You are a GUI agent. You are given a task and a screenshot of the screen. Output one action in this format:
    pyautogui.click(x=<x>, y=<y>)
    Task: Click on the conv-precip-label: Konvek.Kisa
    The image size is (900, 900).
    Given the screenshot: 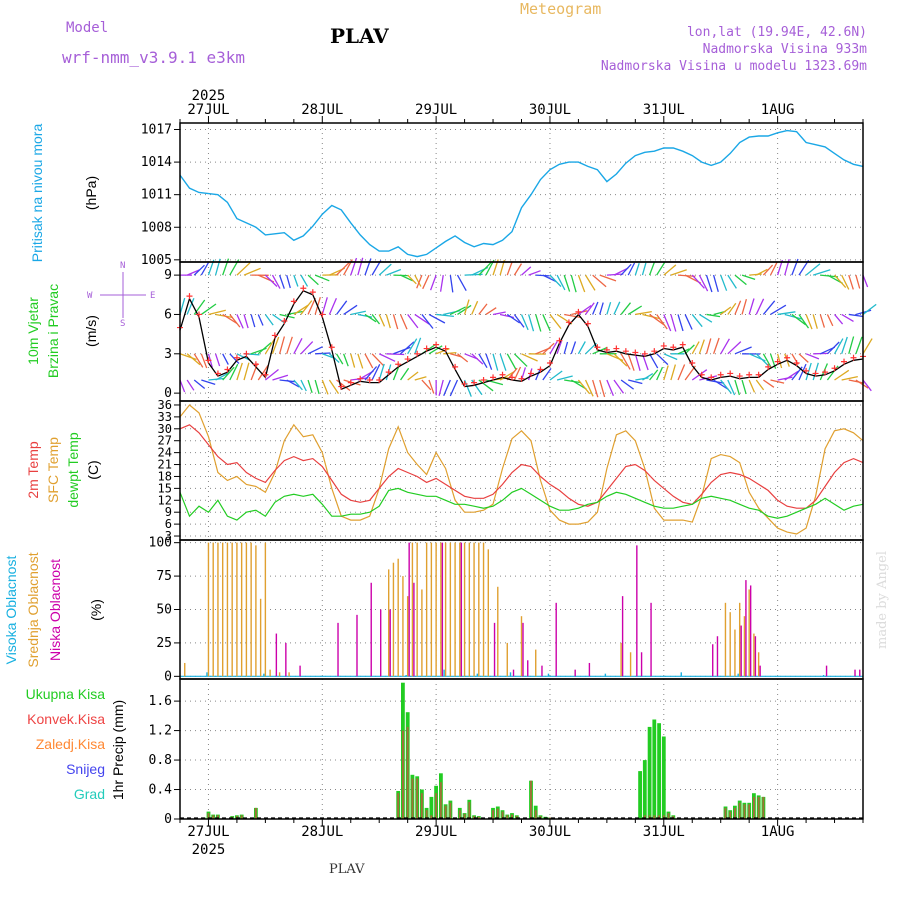 What is the action you would take?
    pyautogui.click(x=66, y=719)
    